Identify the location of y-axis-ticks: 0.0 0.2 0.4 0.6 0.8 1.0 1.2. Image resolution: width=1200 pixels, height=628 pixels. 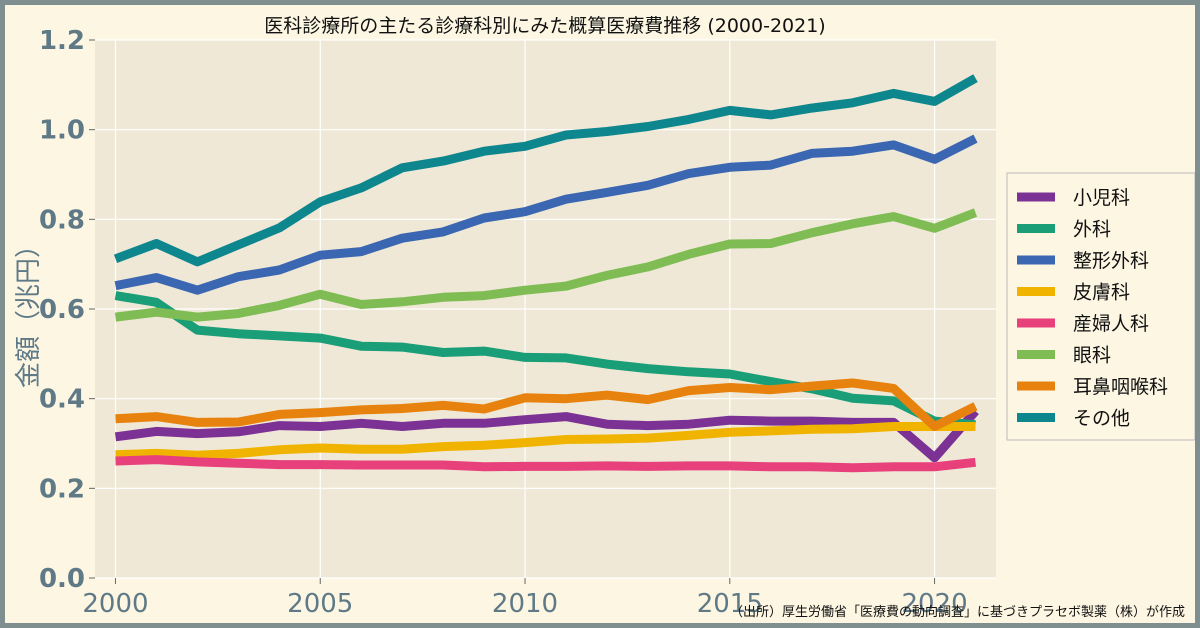
(67, 310).